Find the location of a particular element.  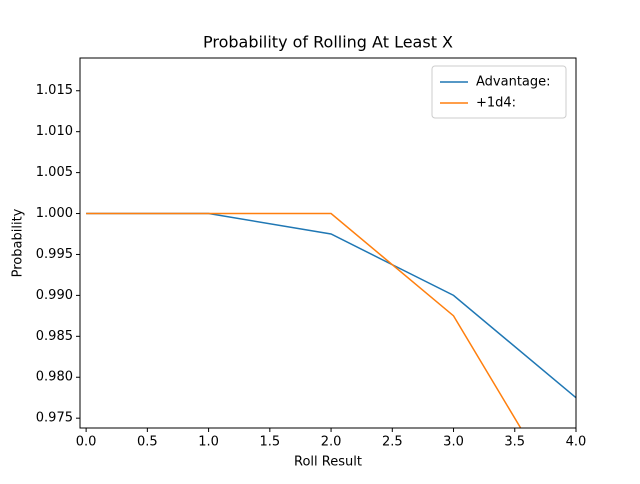

x-tick-label: 0.0 is located at coordinates (86, 442).